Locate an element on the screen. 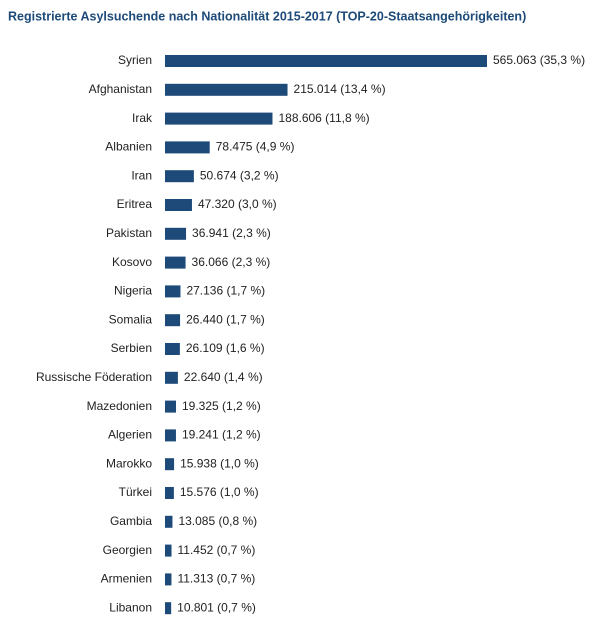  value-label: 36.941 (2,3 %) is located at coordinates (231, 233).